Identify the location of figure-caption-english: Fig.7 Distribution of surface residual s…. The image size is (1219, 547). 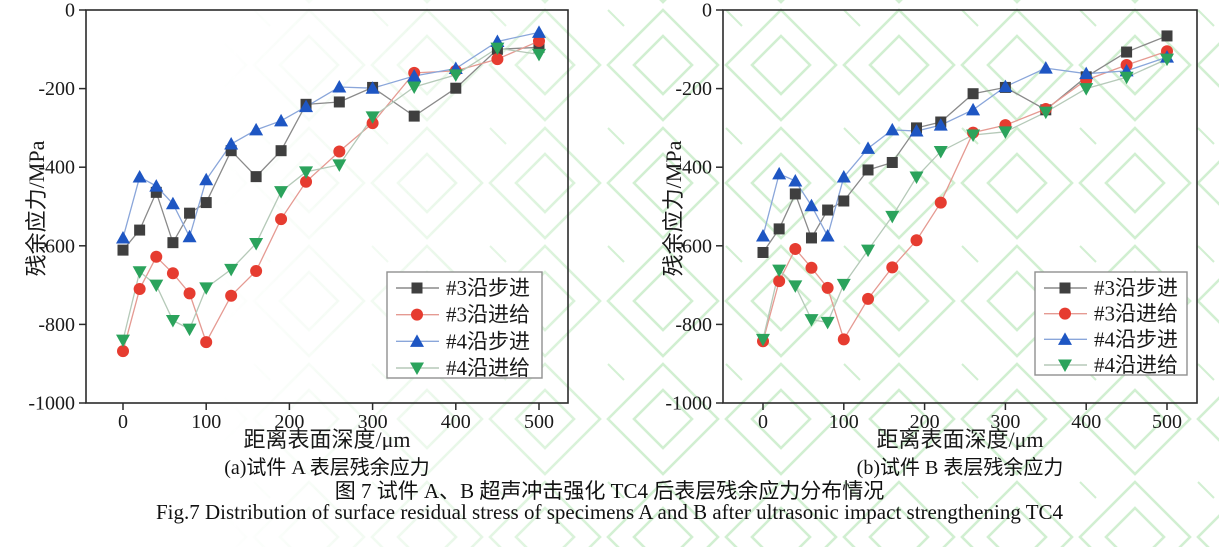
(609, 512).